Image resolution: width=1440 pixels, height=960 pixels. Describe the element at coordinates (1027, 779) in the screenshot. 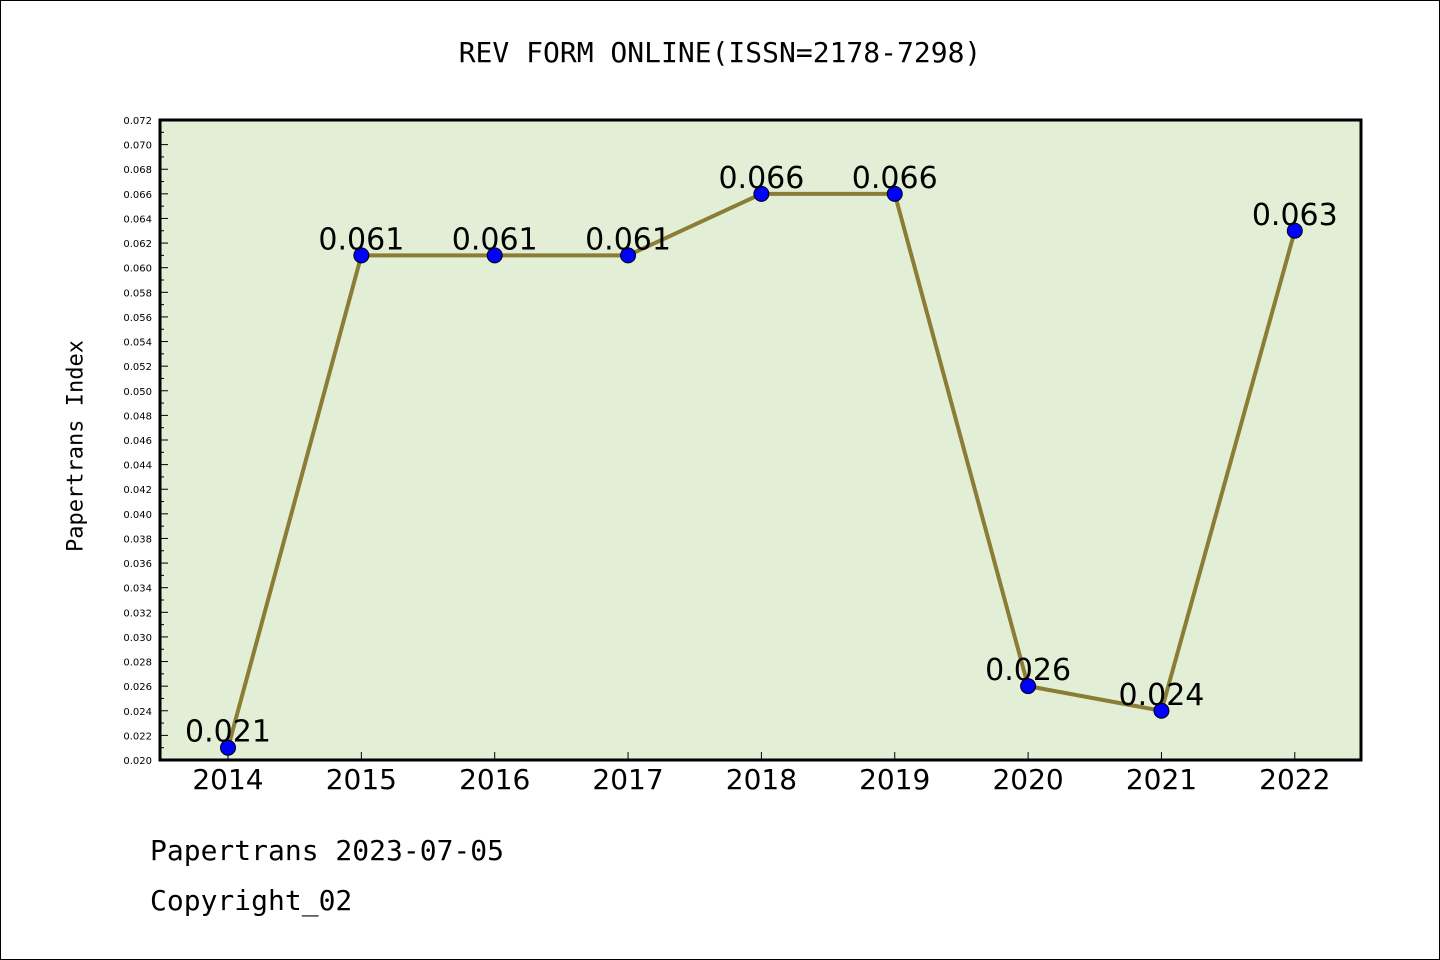

I see `x-tick-label: 2020` at that location.